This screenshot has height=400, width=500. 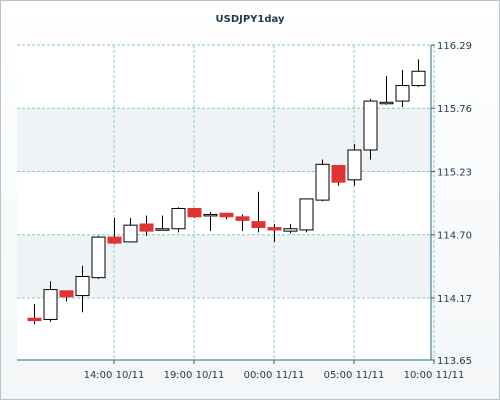 I want to click on y-tick-label: 114.17, so click(x=454, y=299).